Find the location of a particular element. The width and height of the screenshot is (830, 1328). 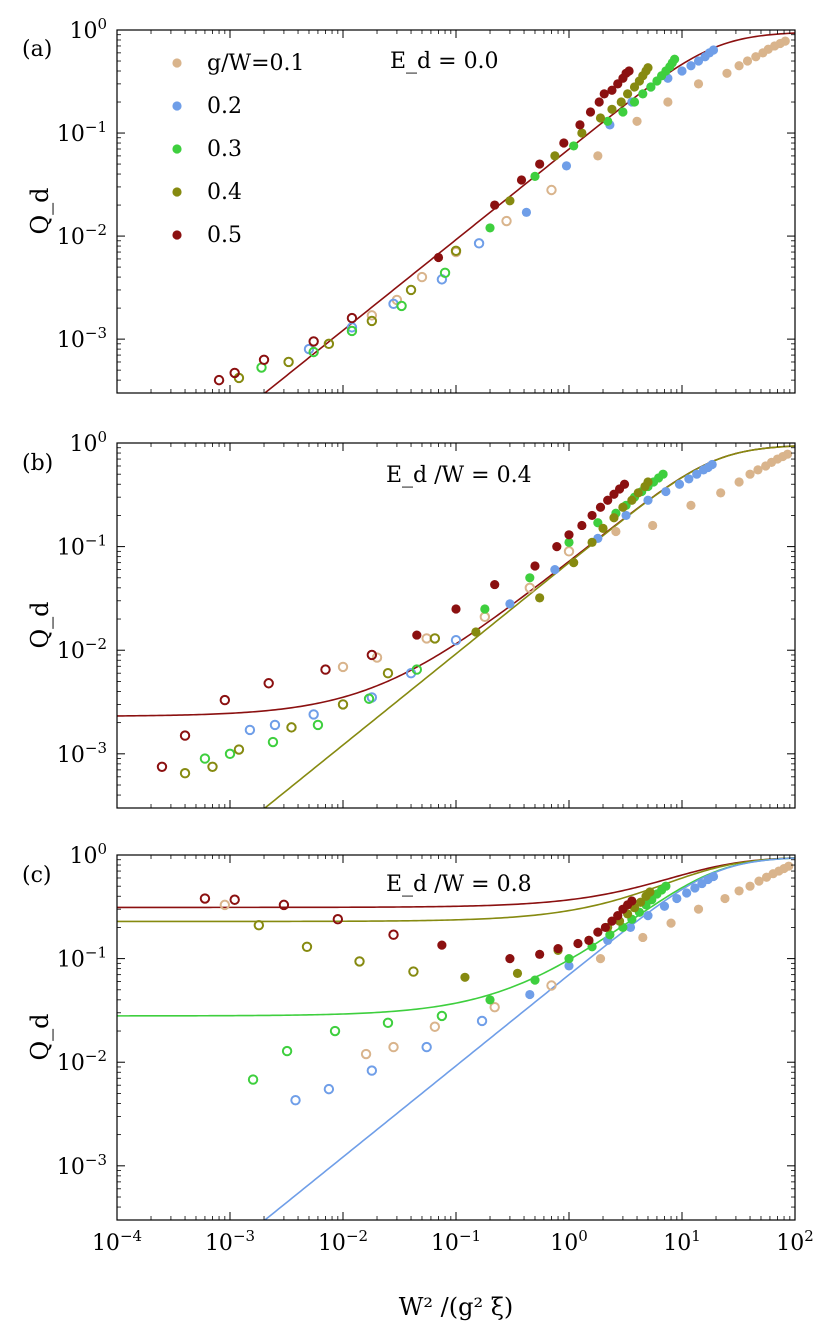

panel-label-b: (b) is located at coordinates (37, 463).